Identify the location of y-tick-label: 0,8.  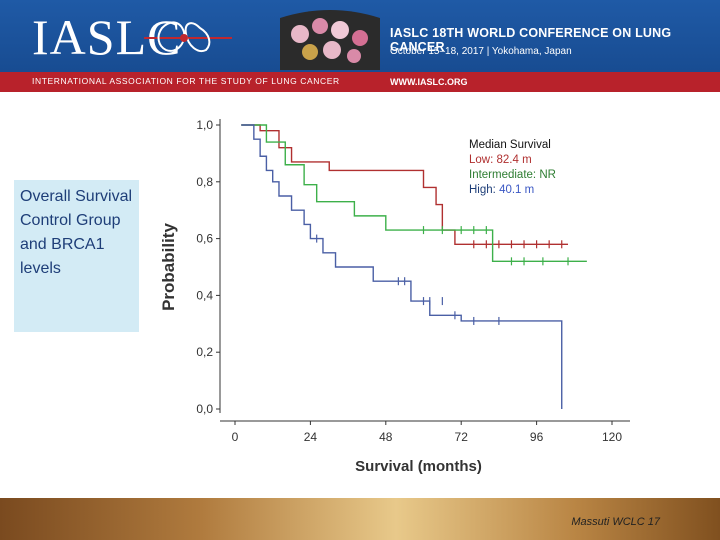
(204, 182).